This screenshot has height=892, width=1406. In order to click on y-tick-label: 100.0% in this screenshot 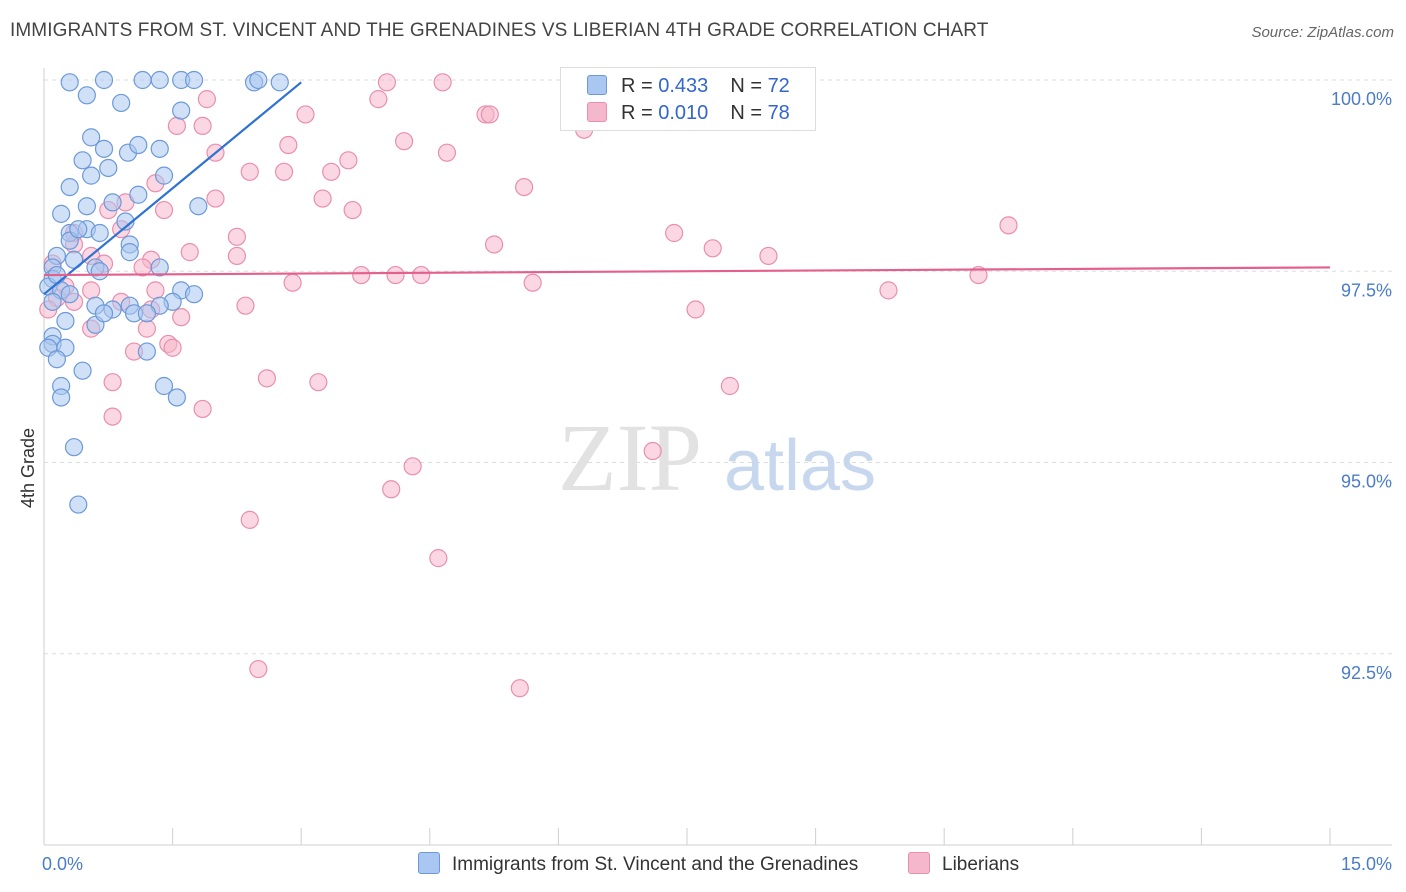, I will do `click(1361, 99)`.